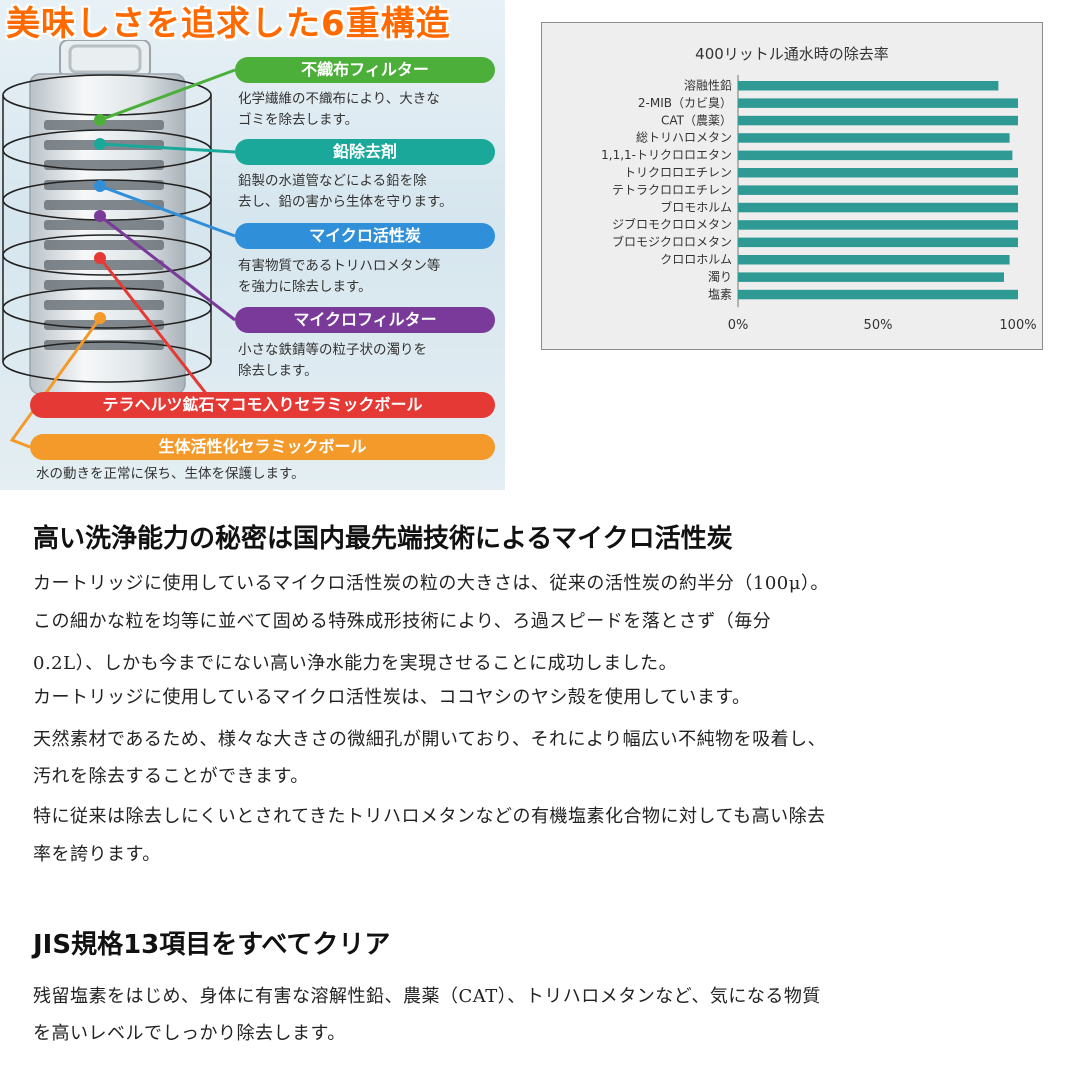  Describe the element at coordinates (678, 173) in the screenshot. I see `category-label: トリクロロエチレン` at that location.